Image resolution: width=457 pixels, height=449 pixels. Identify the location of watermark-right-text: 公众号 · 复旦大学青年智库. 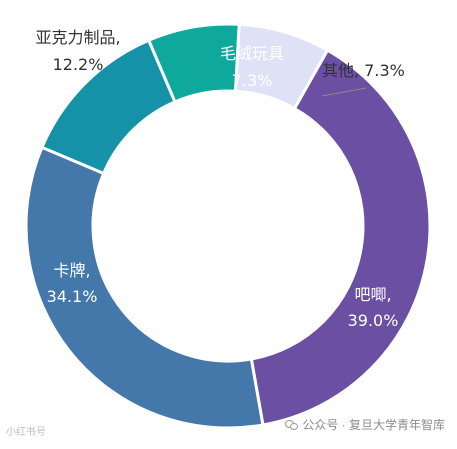
(373, 425).